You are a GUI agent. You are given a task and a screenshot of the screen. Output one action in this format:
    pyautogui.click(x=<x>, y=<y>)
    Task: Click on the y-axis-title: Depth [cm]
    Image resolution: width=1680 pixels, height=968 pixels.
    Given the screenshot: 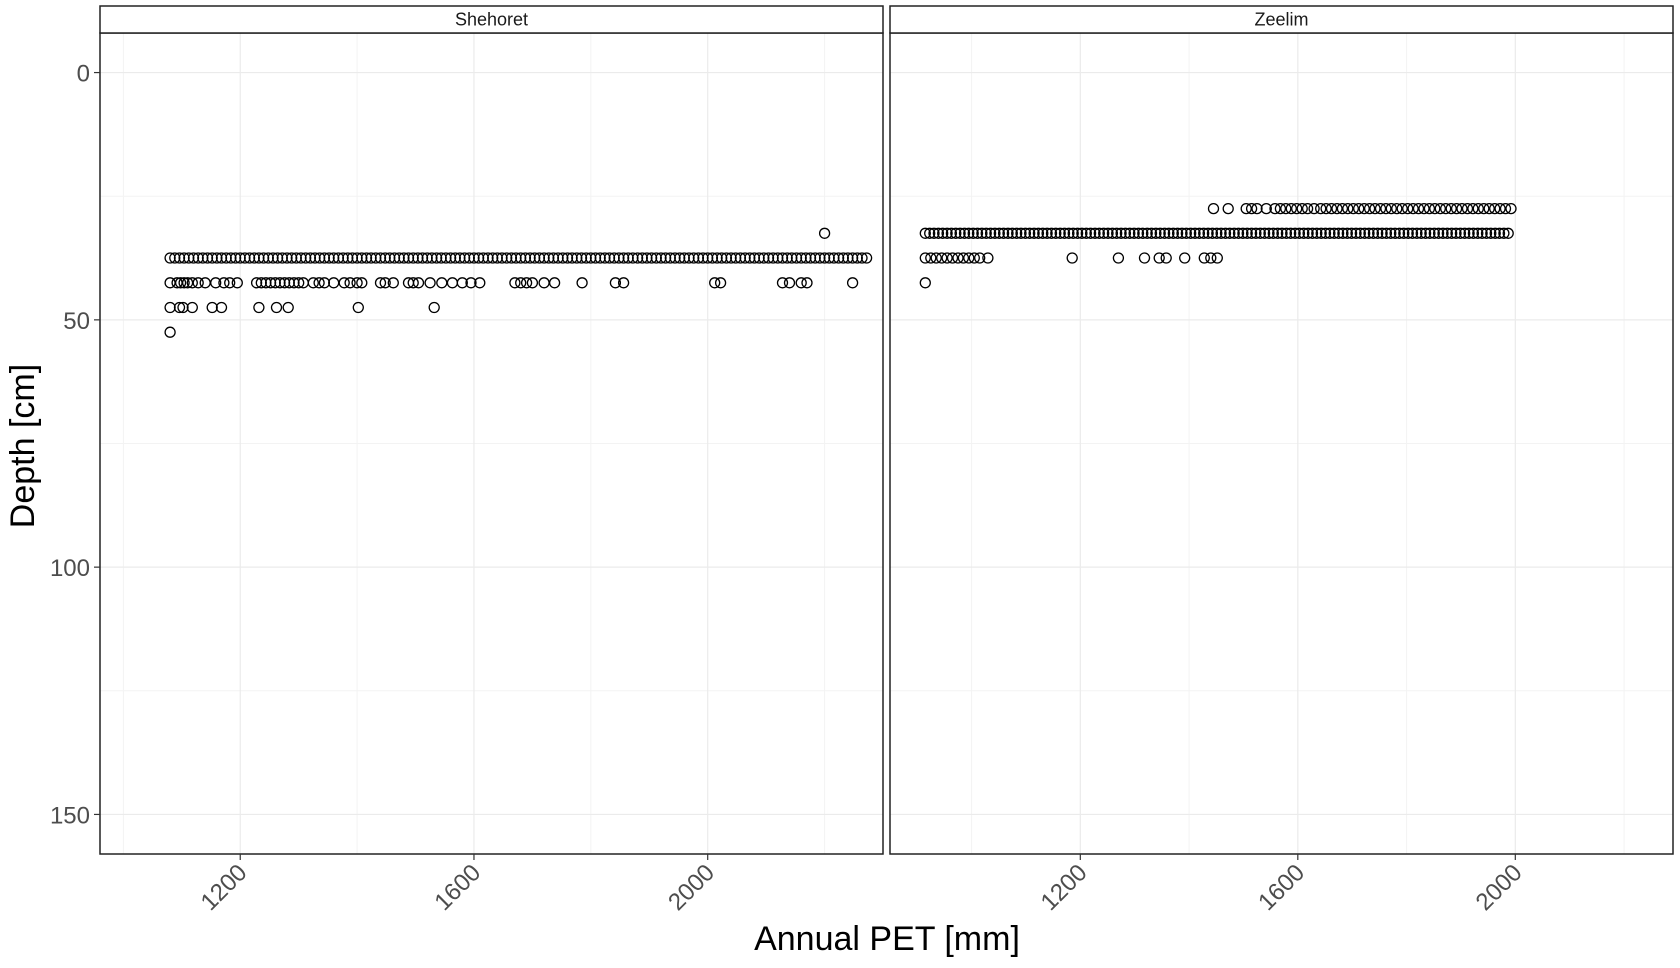 What is the action you would take?
    pyautogui.click(x=23, y=446)
    